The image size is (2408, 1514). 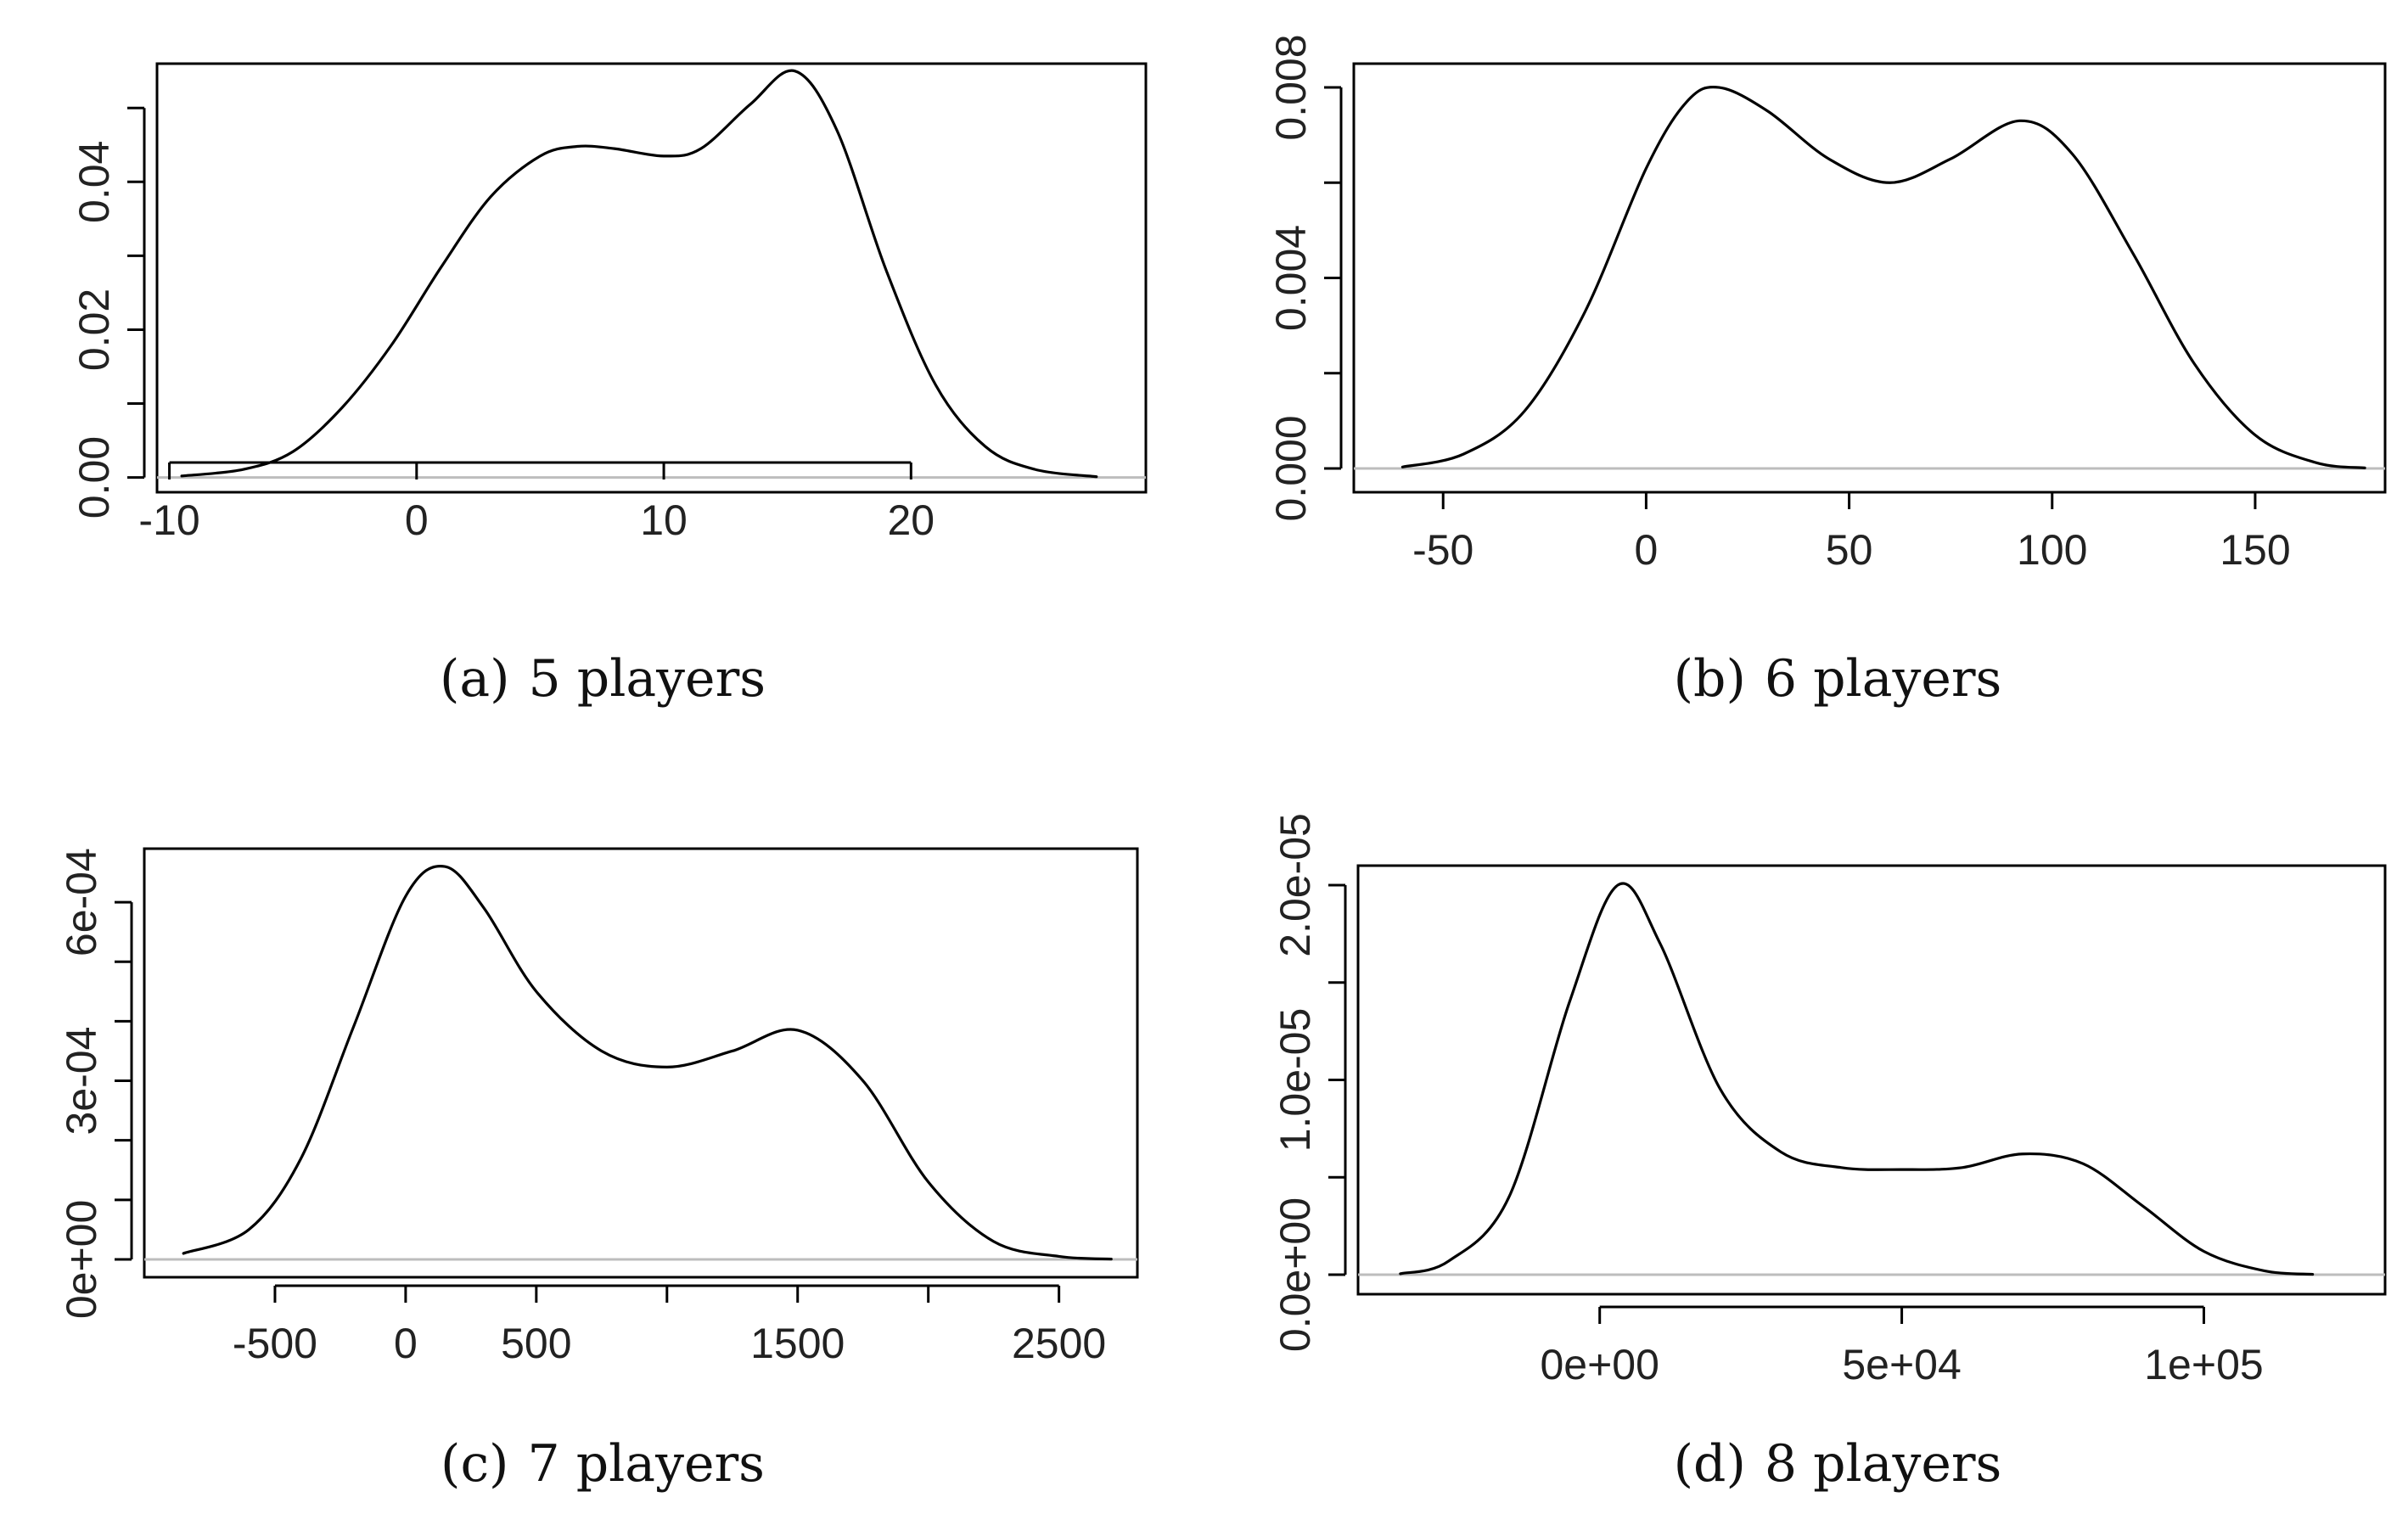 What do you see at coordinates (275, 1343) in the screenshot?
I see `x-tick-label: -500` at bounding box center [275, 1343].